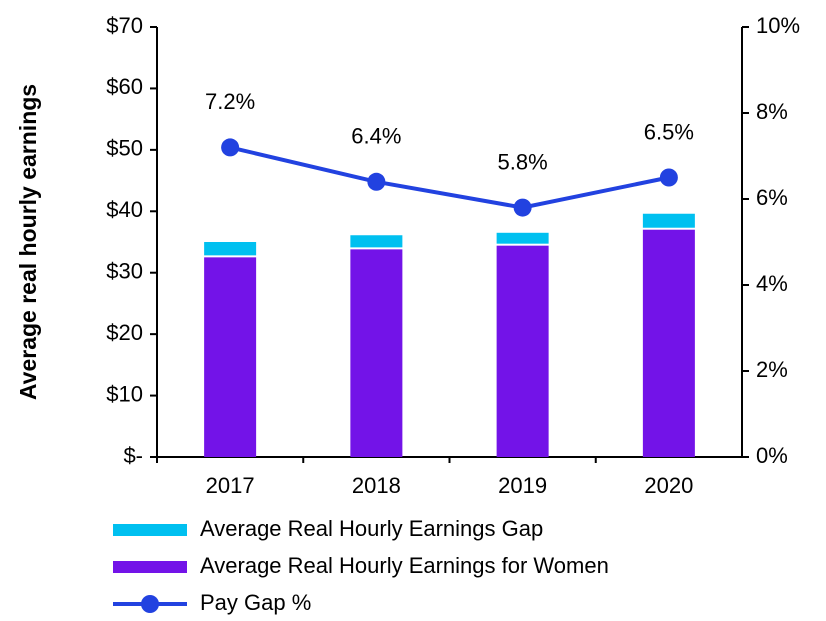 This screenshot has height=621, width=826. Describe the element at coordinates (124, 393) in the screenshot. I see `y-tick-label: $10` at that location.